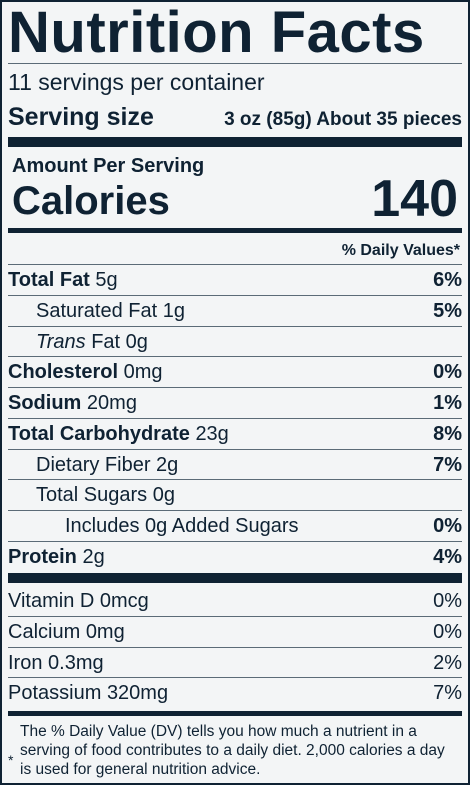  I want to click on nutrient-name: Total Fat, so click(49, 280).